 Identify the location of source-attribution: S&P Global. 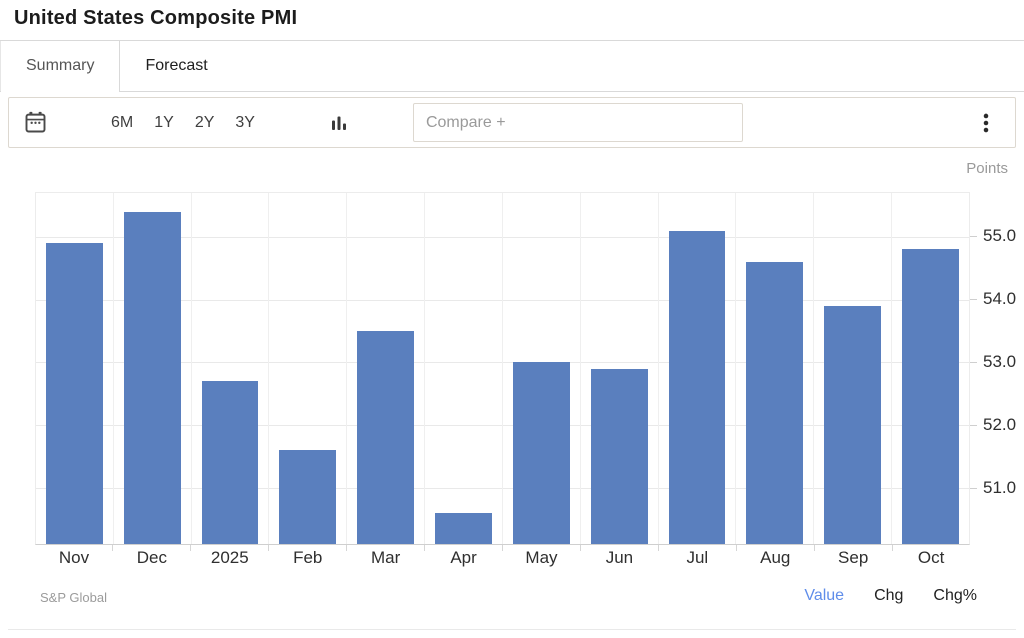
(73, 597).